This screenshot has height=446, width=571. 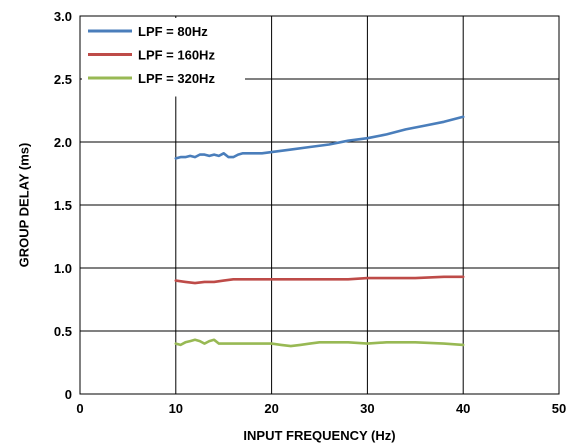 What do you see at coordinates (463, 408) in the screenshot?
I see `x-tick-label: 40` at bounding box center [463, 408].